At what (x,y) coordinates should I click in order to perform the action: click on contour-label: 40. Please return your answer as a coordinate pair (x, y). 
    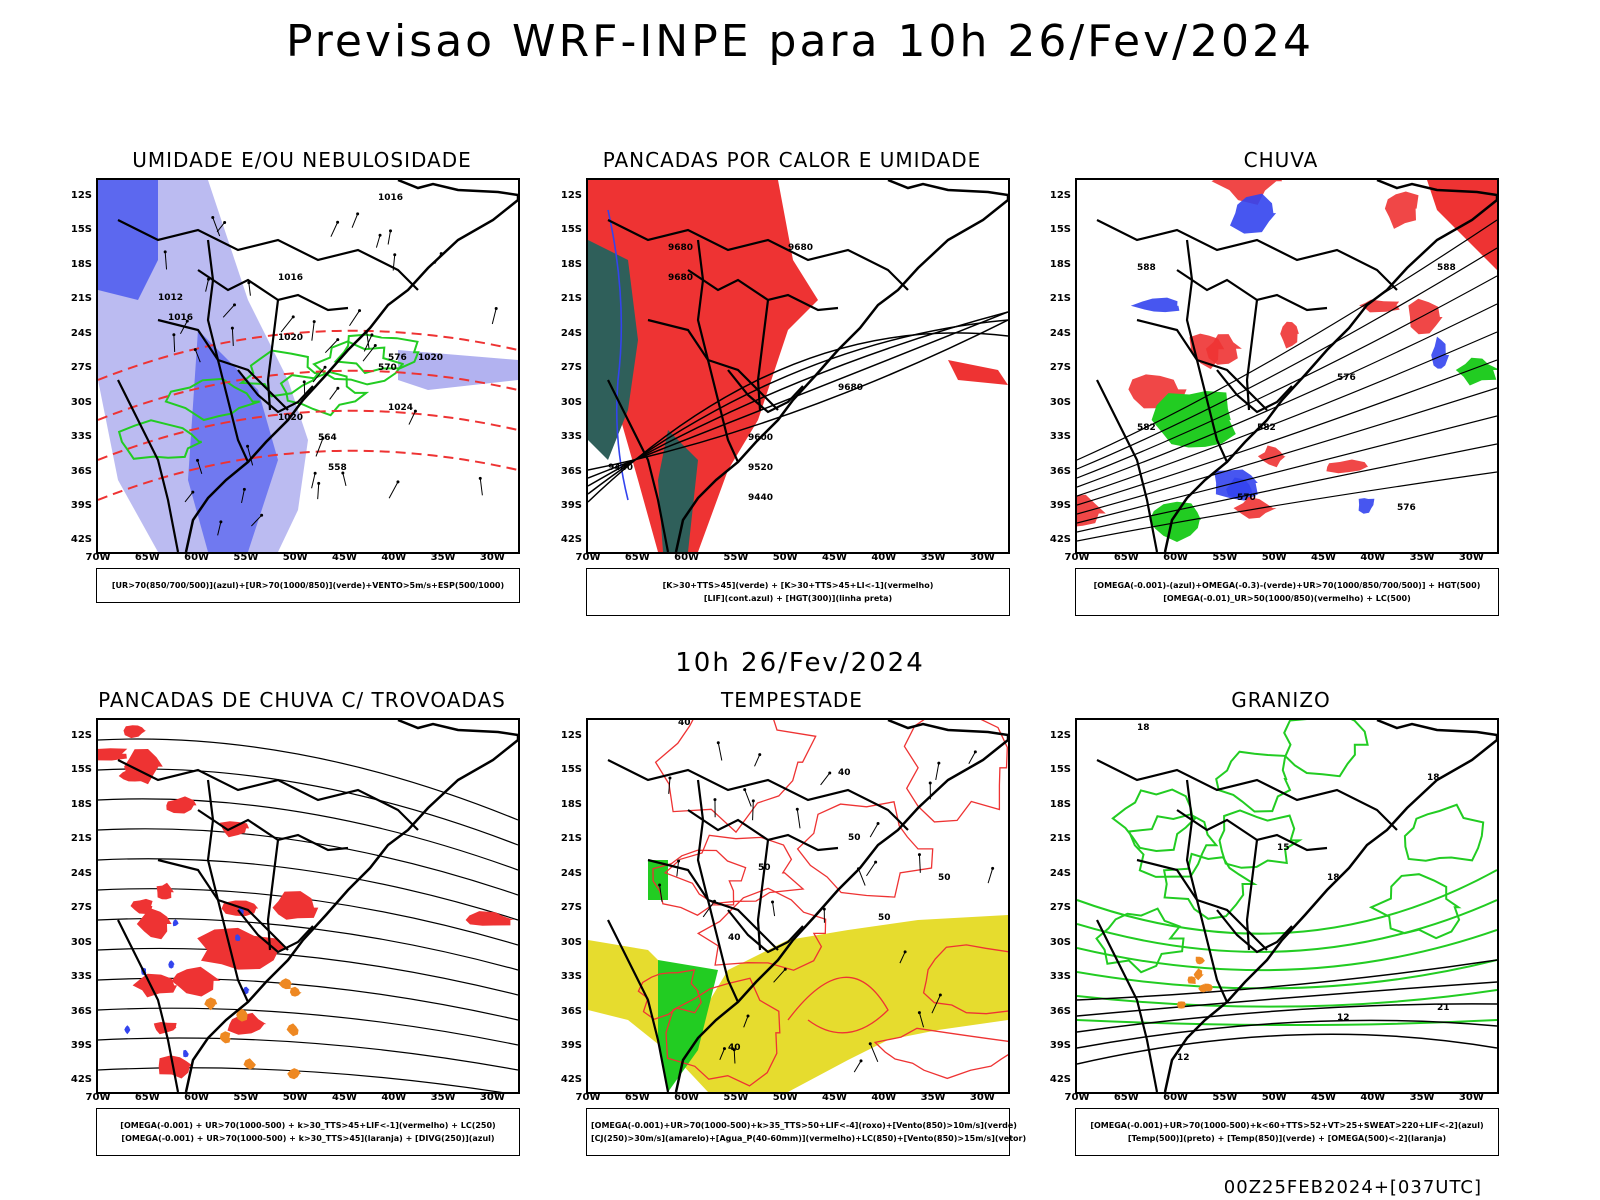
    Looking at the image, I should click on (734, 1048).